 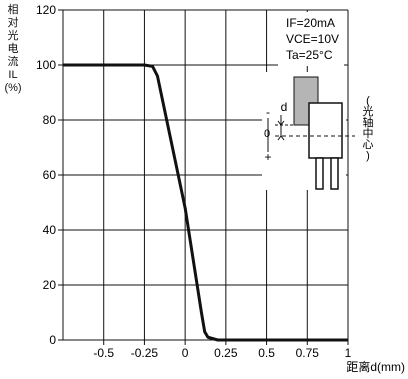 What do you see at coordinates (226, 353) in the screenshot?
I see `x-tick-label: 0.25` at bounding box center [226, 353].